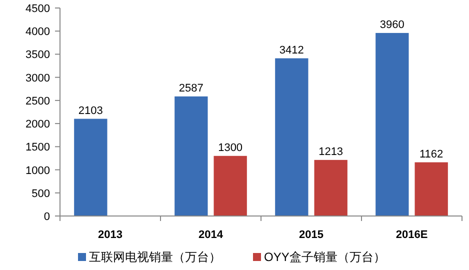 Image resolution: width=469 pixels, height=270 pixels. What do you see at coordinates (38, 32) in the screenshot?
I see `y-tick-label: 4000` at bounding box center [38, 32].